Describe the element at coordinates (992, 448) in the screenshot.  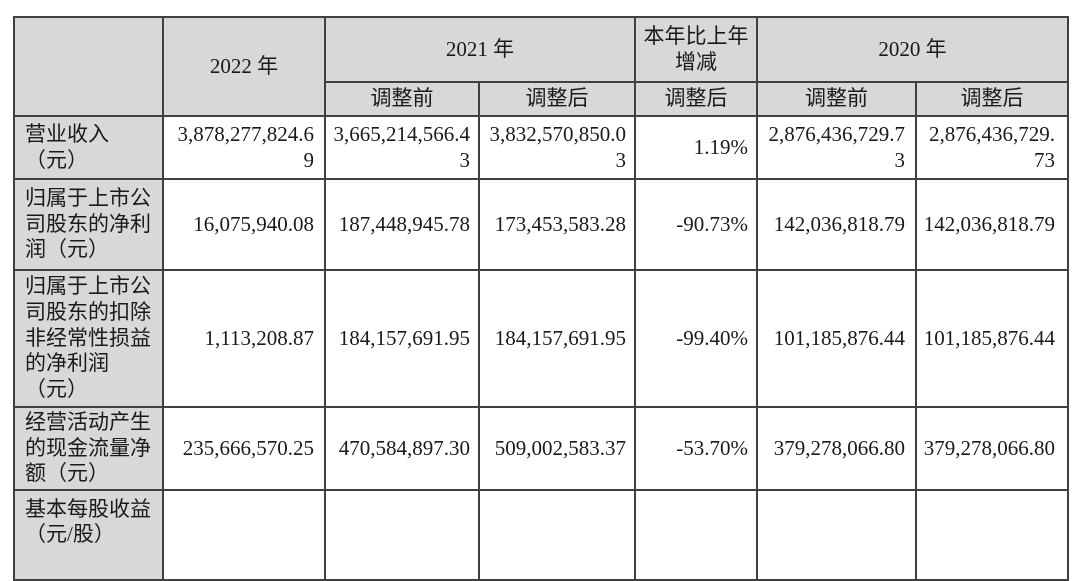
I see `value-2020-after: 379,278,066.80` at that location.